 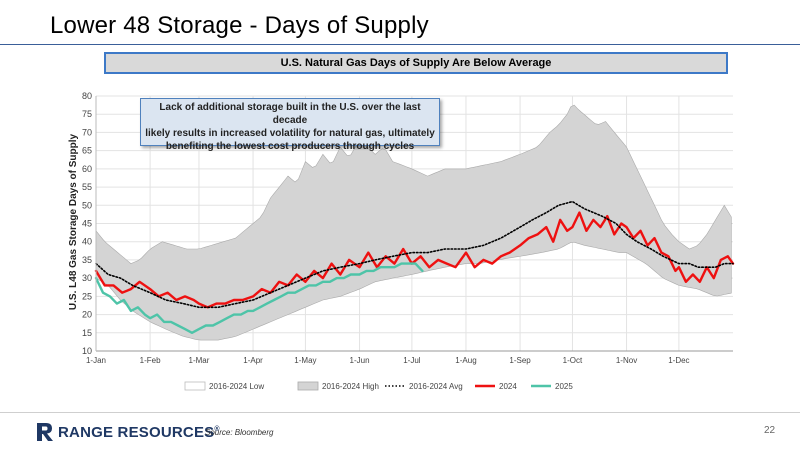 What do you see at coordinates (195, 386) in the screenshot?
I see `legend-swatch-low` at bounding box center [195, 386].